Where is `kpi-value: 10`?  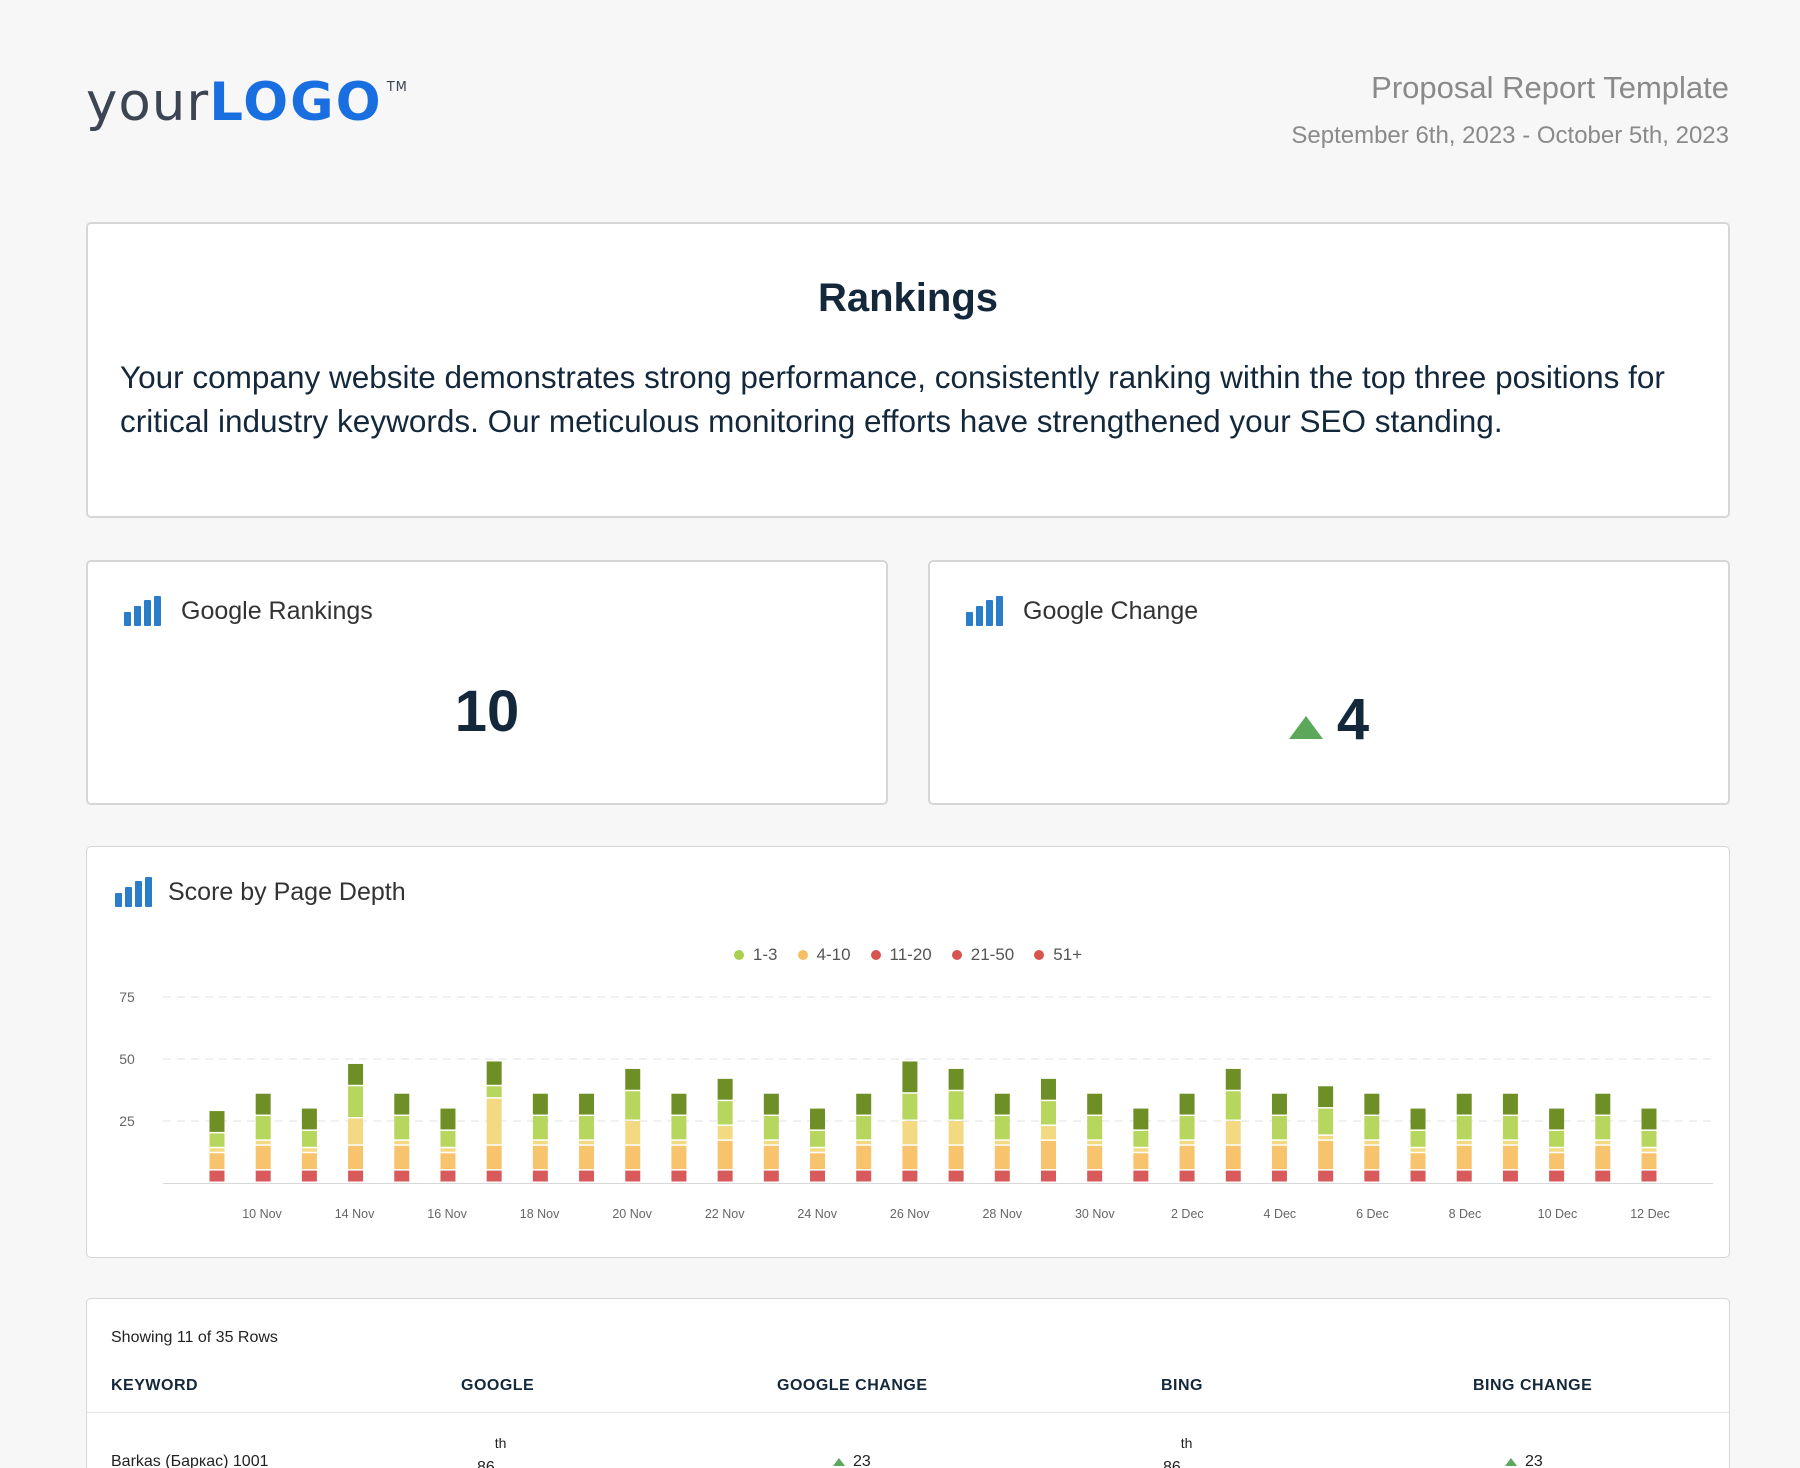 kpi-value: 10 is located at coordinates (487, 711).